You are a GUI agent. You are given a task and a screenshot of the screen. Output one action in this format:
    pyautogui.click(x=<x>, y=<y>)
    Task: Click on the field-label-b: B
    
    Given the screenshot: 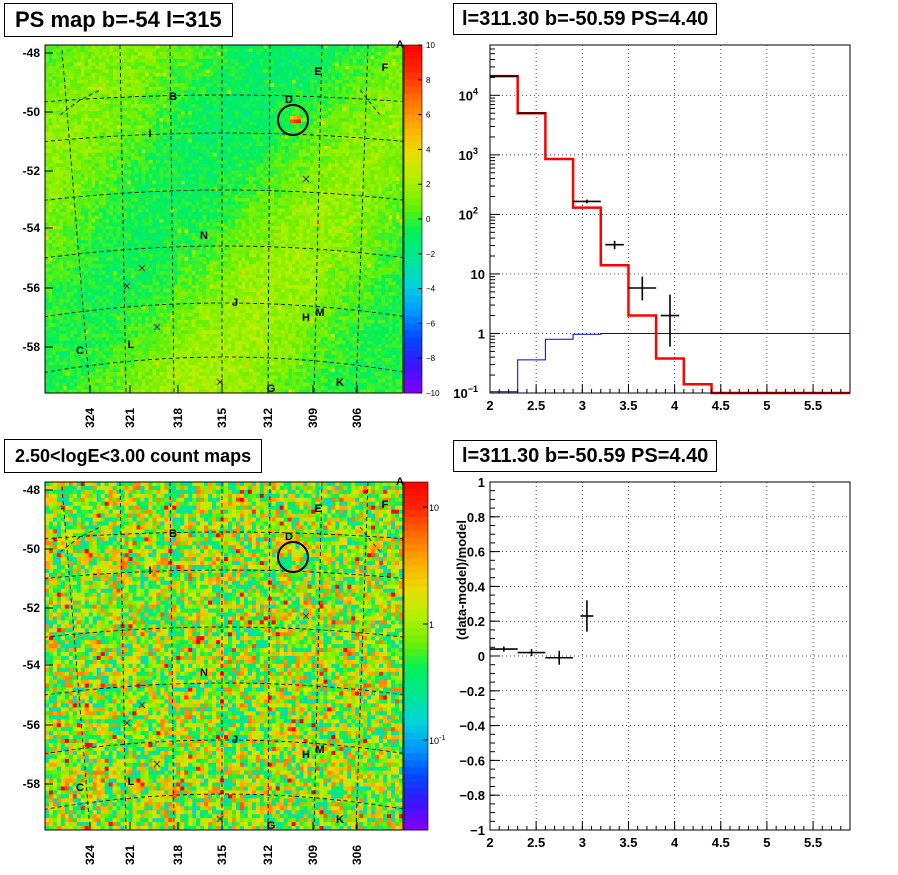 What is the action you would take?
    pyautogui.click(x=173, y=534)
    